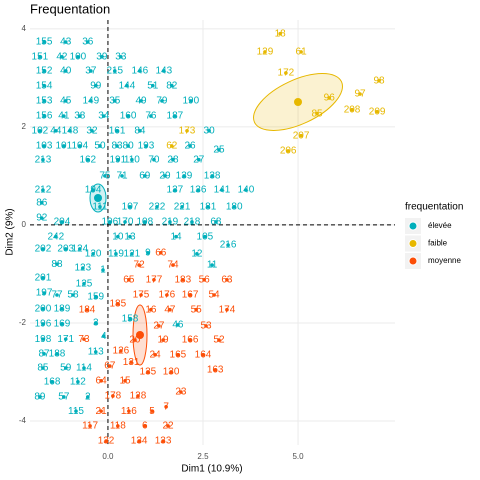  I want to click on point-label: 207, so click(301, 135).